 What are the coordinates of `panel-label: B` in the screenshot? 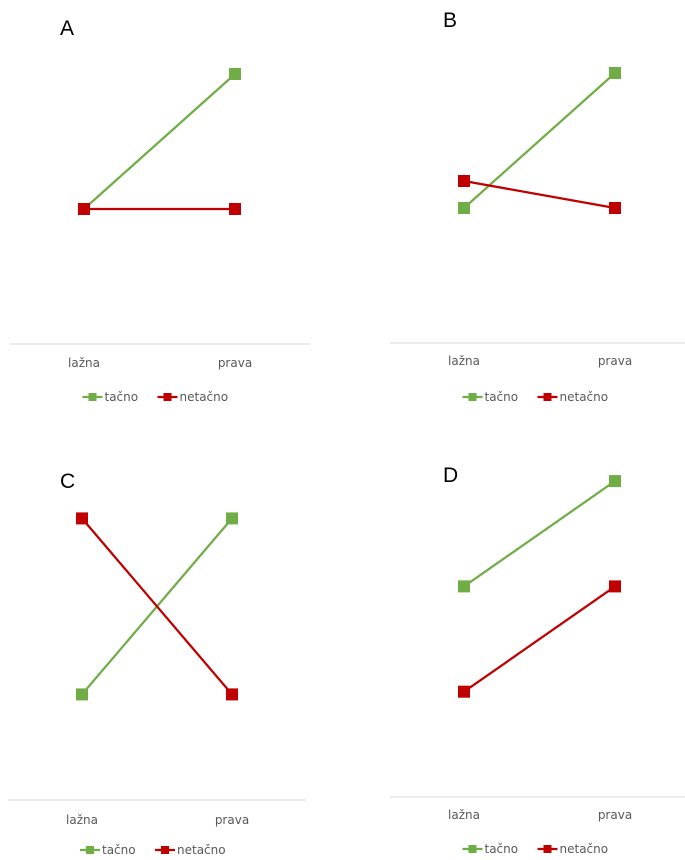 It's located at (450, 20).